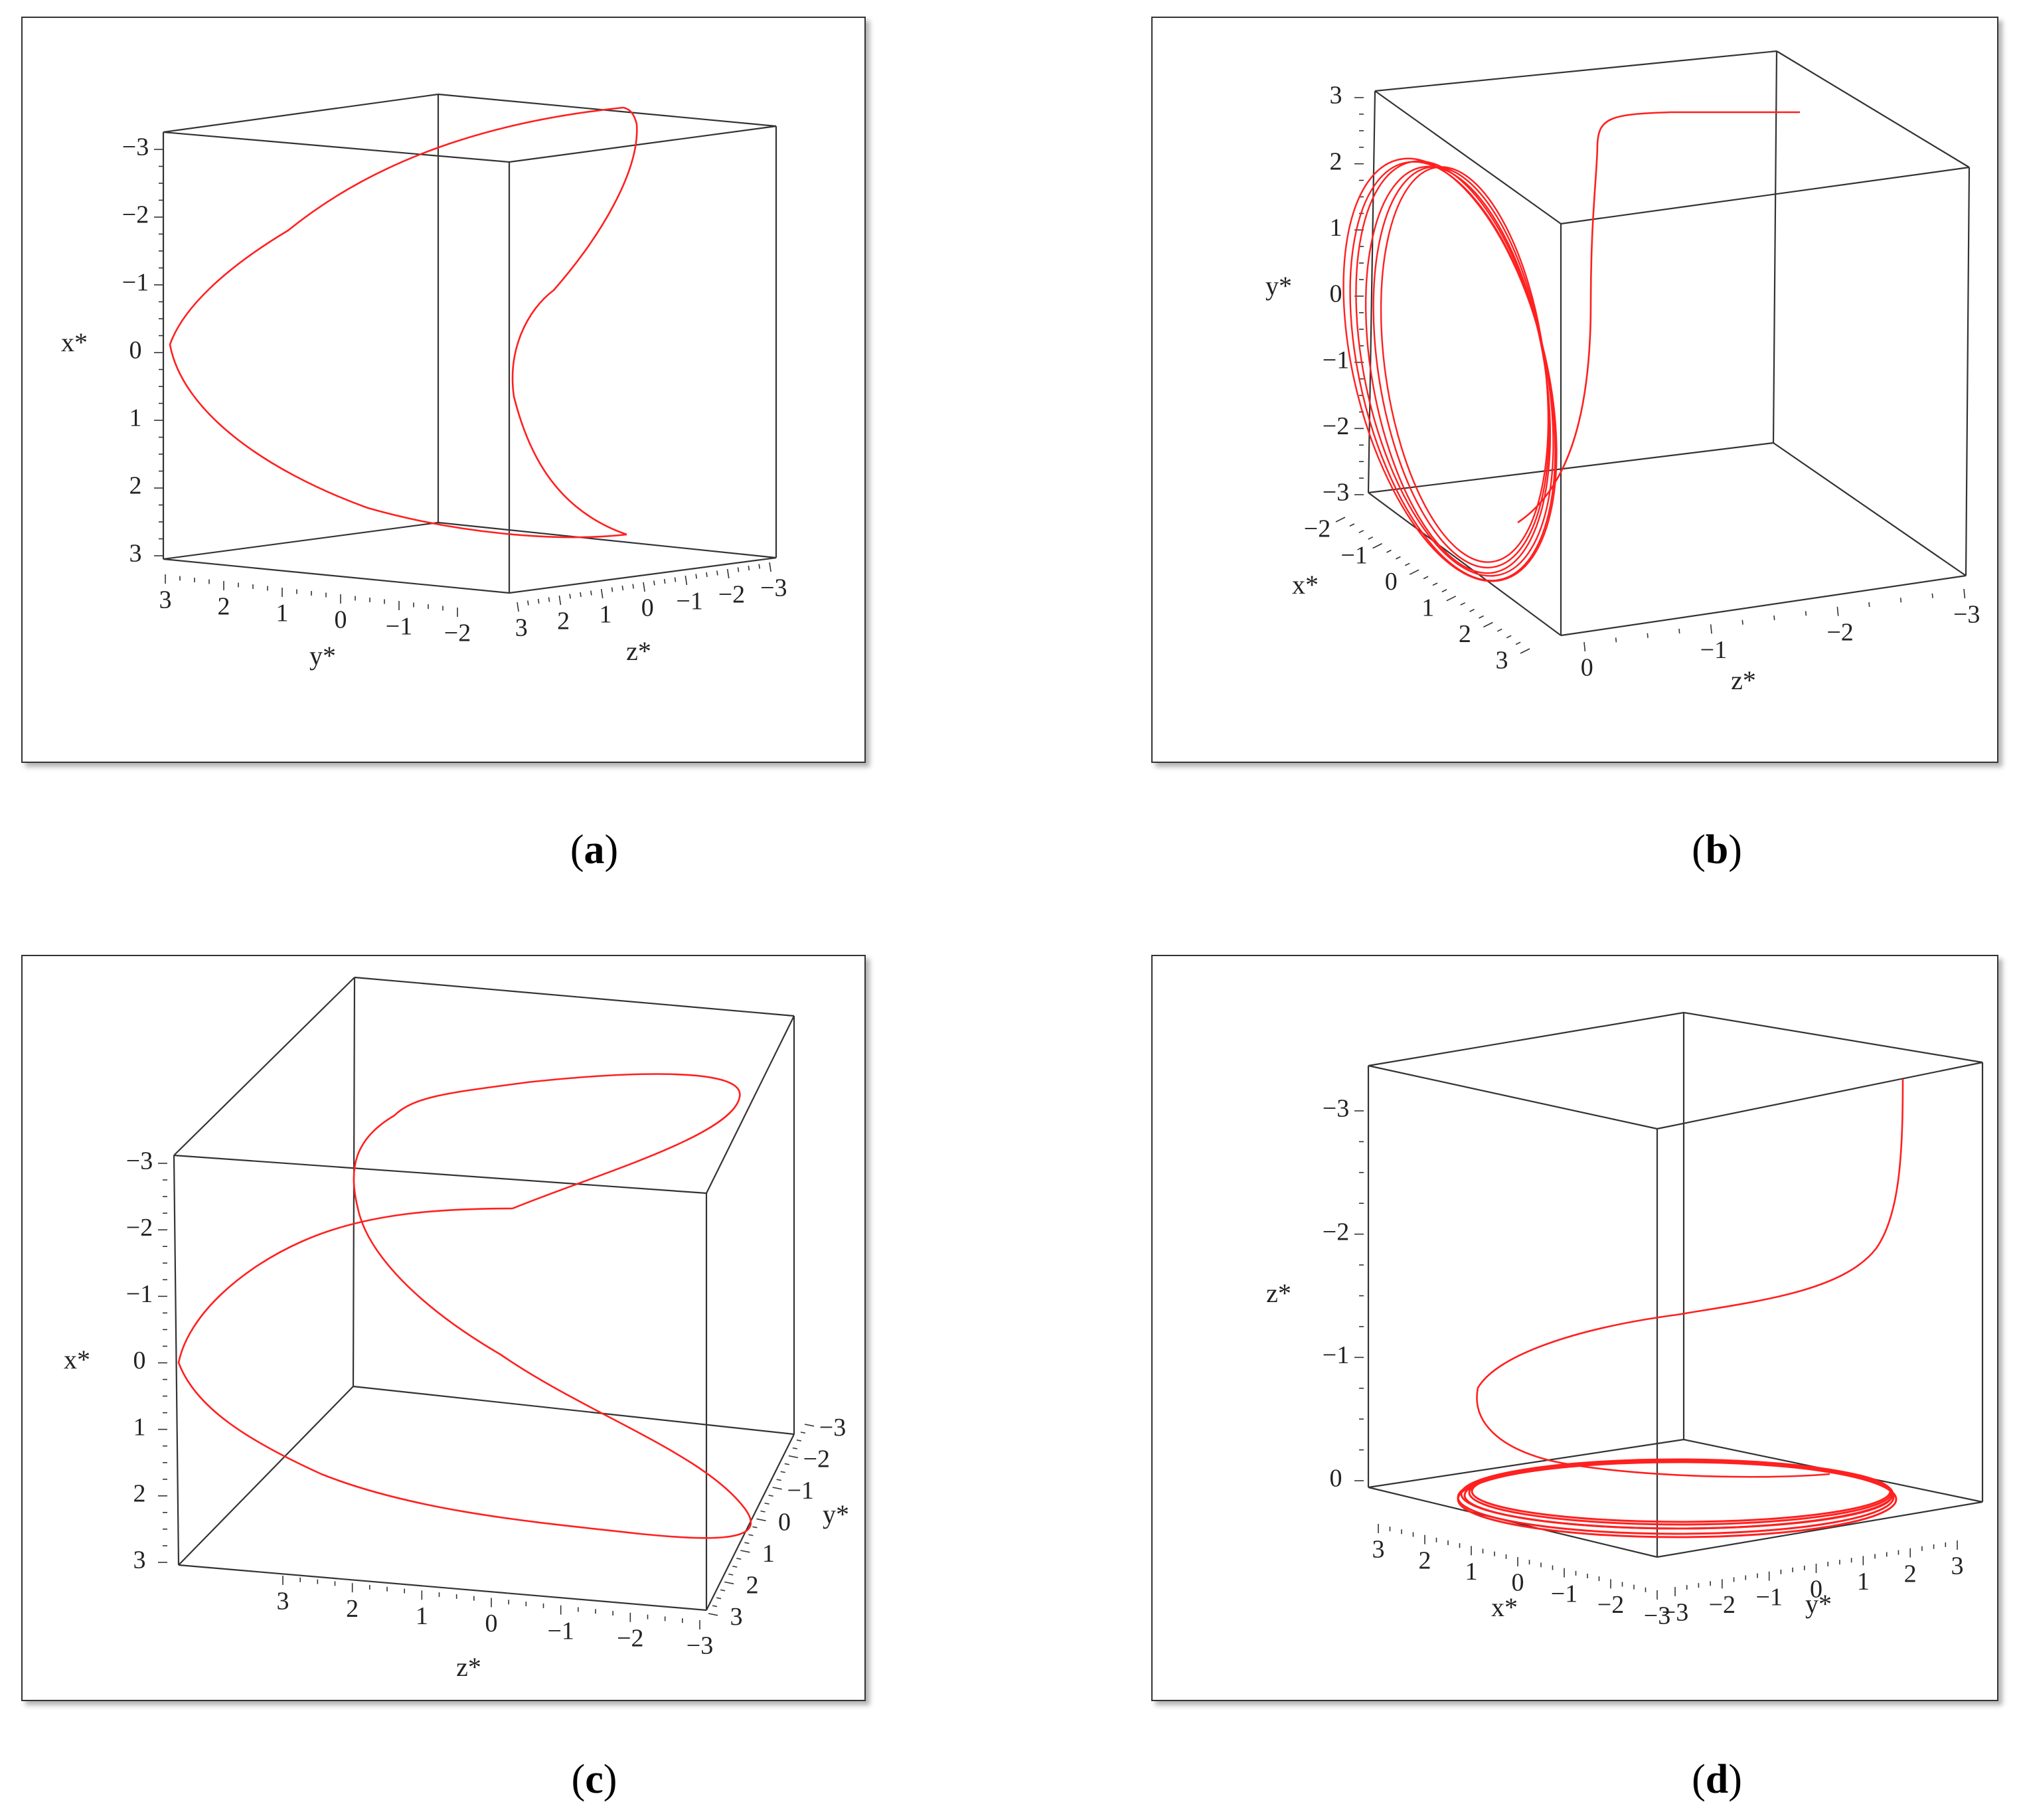 The height and width of the screenshot is (1820, 2021). Describe the element at coordinates (176, 1360) in the screenshot. I see `box-edge-c-AE` at that location.